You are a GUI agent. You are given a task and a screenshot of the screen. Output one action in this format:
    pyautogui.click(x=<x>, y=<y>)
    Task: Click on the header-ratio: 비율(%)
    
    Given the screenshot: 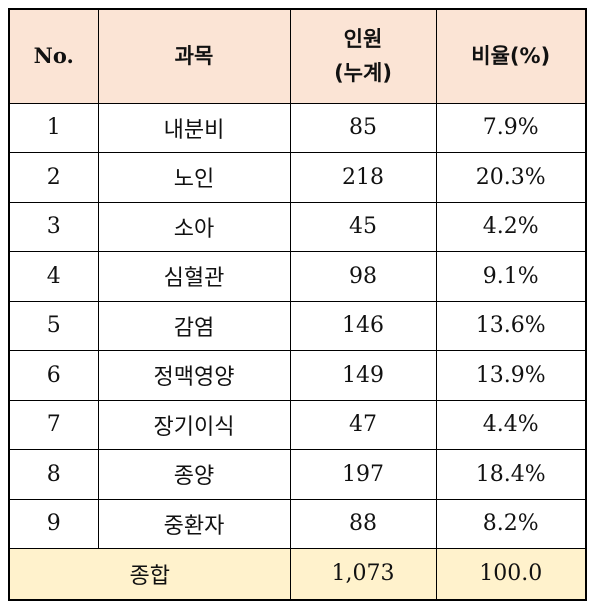 What is the action you would take?
    pyautogui.click(x=511, y=56)
    